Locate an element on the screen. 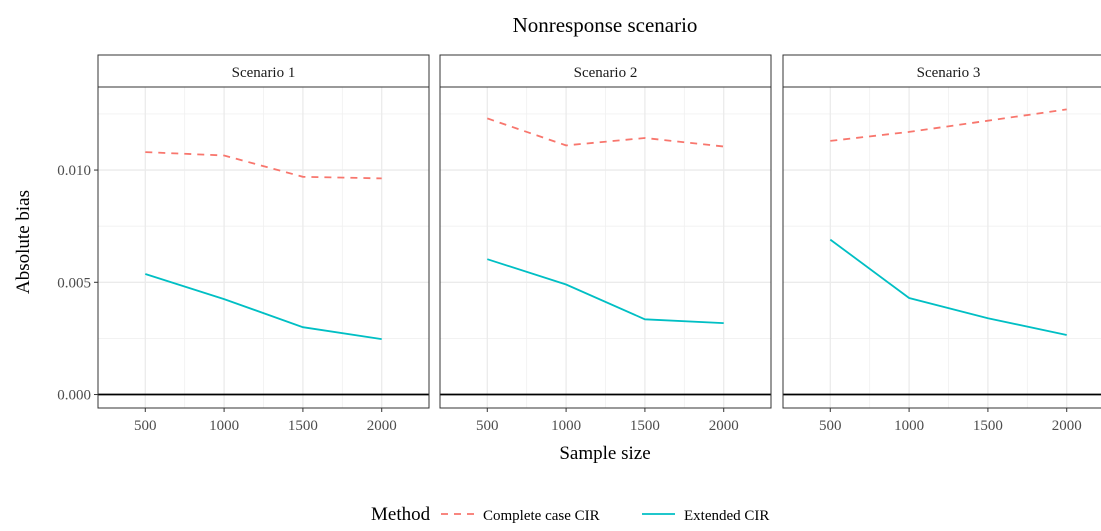 This screenshot has height=531, width=1101. y-axis-title: Absolute bias is located at coordinates (23, 242).